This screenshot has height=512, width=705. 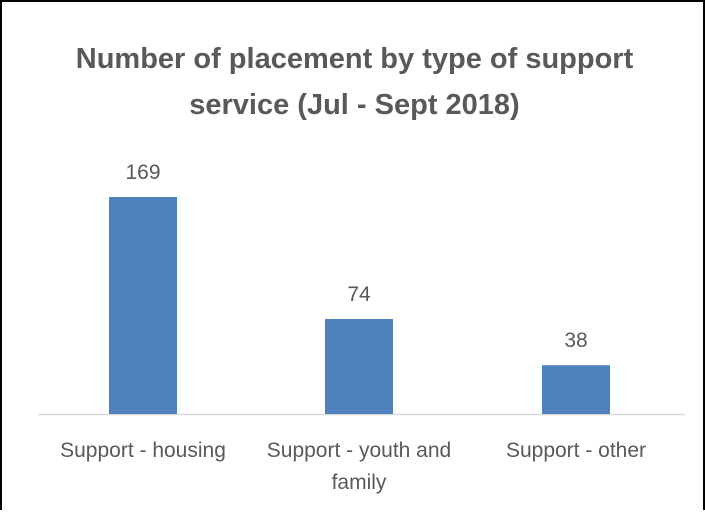 What do you see at coordinates (142, 172) in the screenshot?
I see `data-label: 169` at bounding box center [142, 172].